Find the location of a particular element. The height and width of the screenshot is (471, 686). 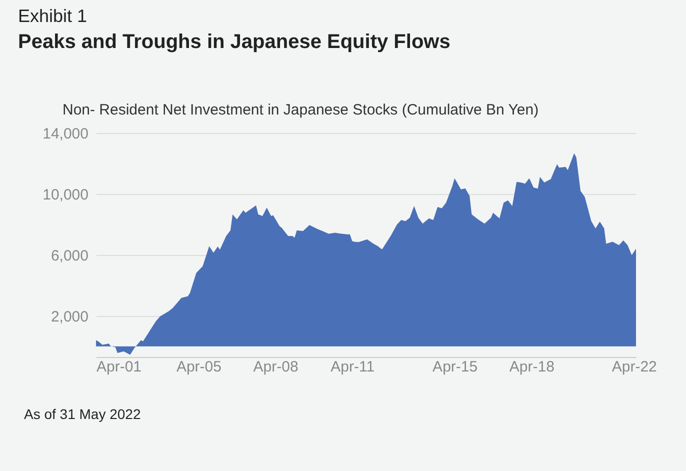

y-tick-label: 2,000 is located at coordinates (69, 317).